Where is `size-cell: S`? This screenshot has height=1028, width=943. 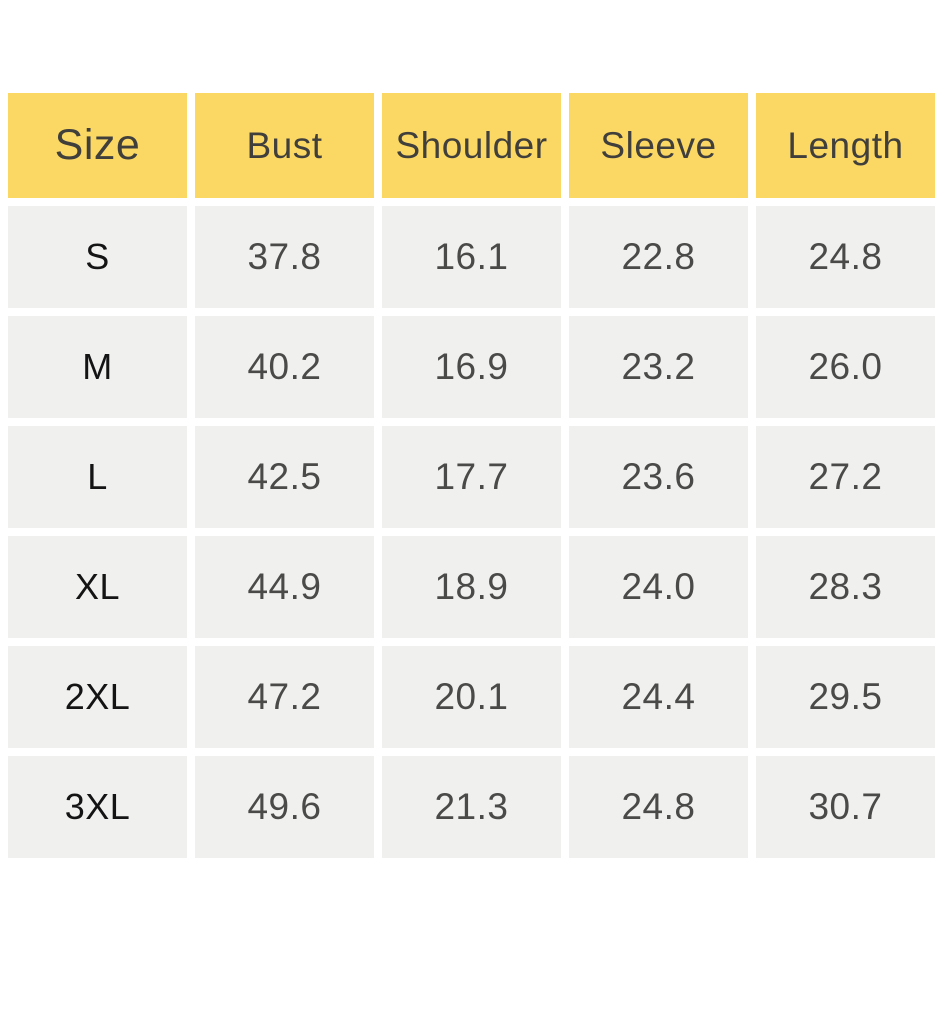 size-cell: S is located at coordinates (97, 257).